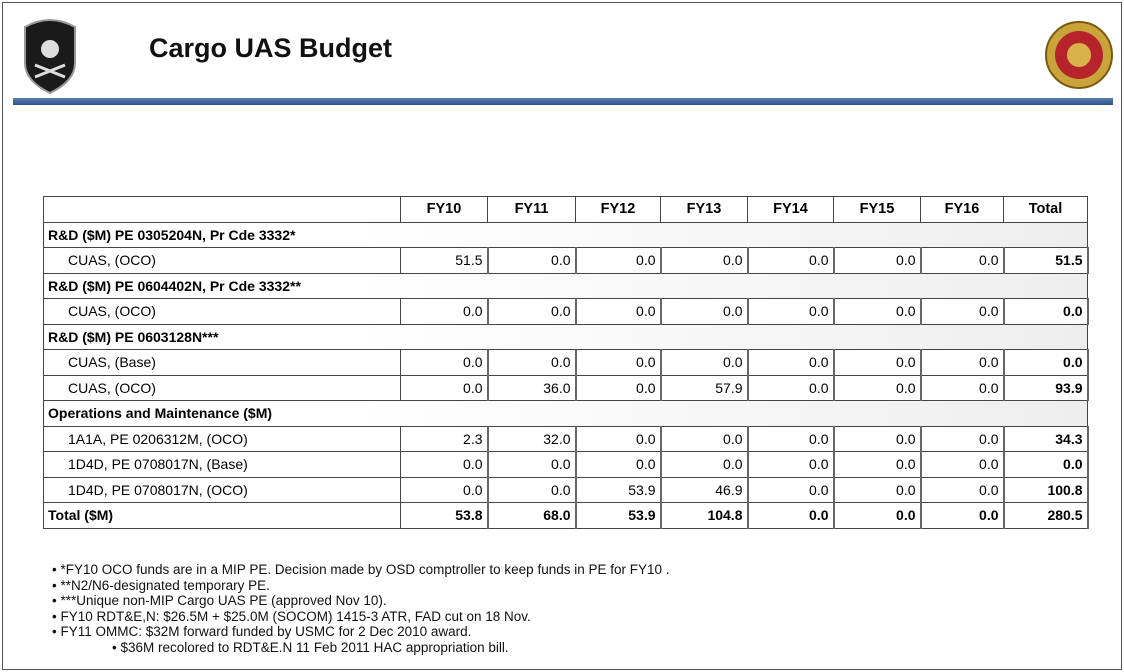  I want to click on section-row: R&D ($M) PE 0305204N, Pr Cde 3332*, so click(565, 234).